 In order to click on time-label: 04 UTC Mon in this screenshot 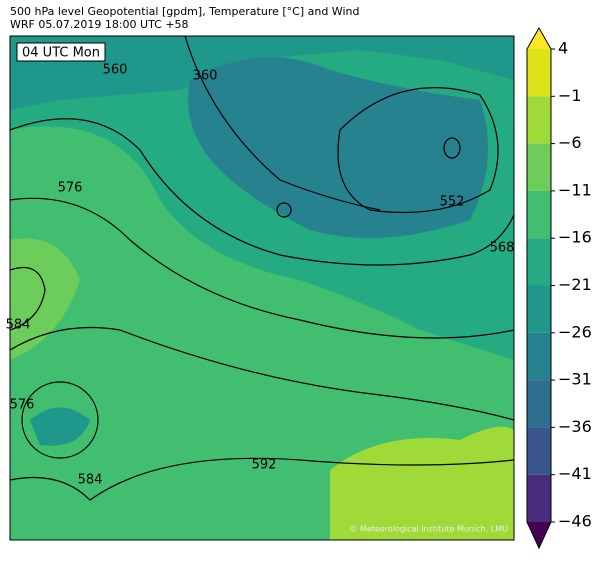, I will do `click(61, 53)`.